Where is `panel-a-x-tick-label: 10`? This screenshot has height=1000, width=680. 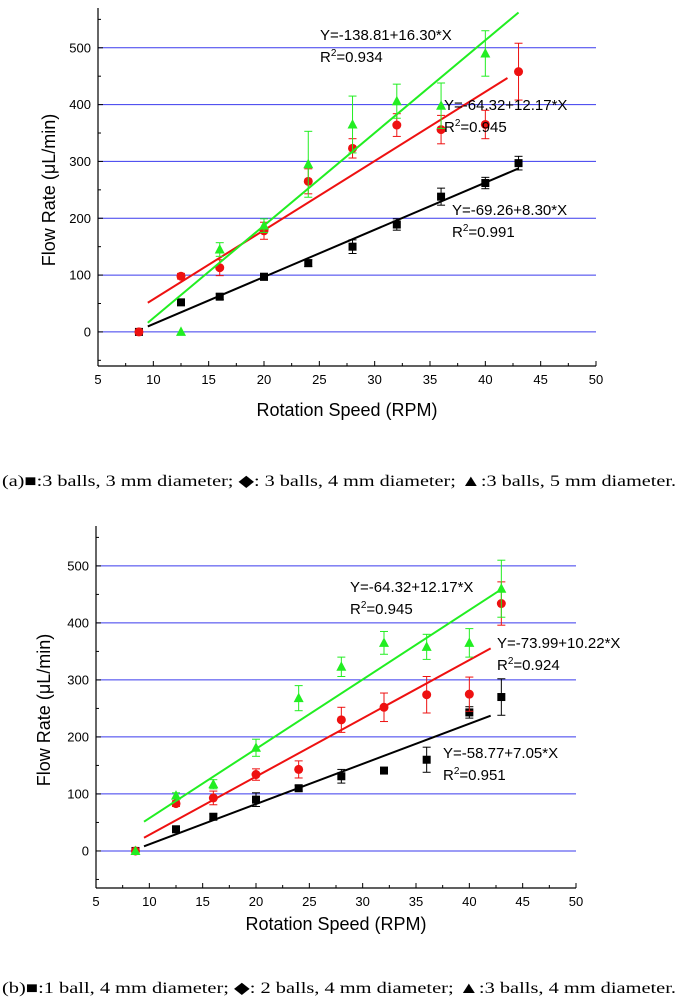
panel-a-x-tick-label: 10 is located at coordinates (153, 379).